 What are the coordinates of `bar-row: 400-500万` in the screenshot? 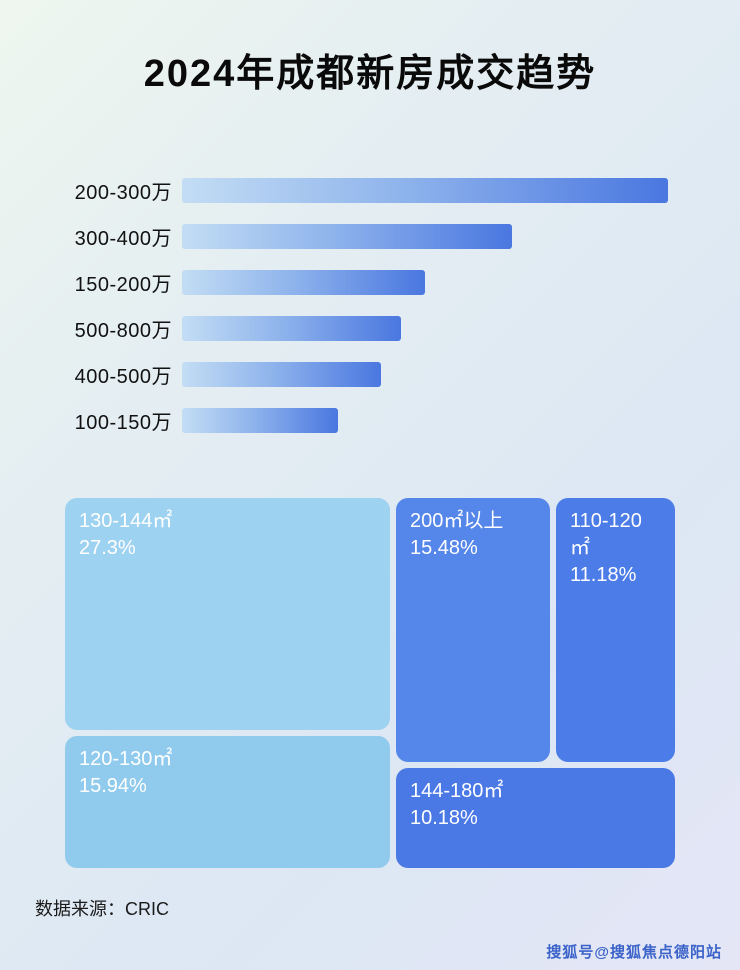 It's located at (370, 375).